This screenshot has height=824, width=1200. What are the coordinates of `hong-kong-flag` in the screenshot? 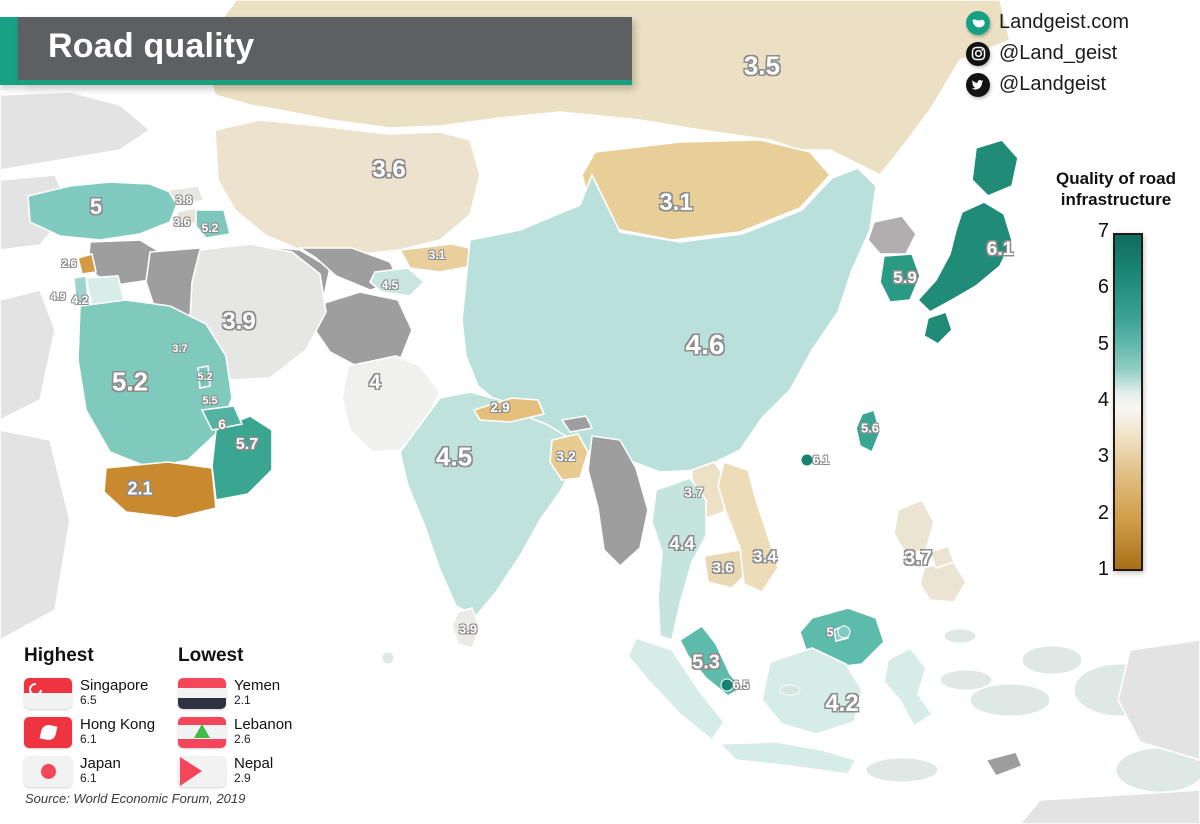 It's located at (48, 732).